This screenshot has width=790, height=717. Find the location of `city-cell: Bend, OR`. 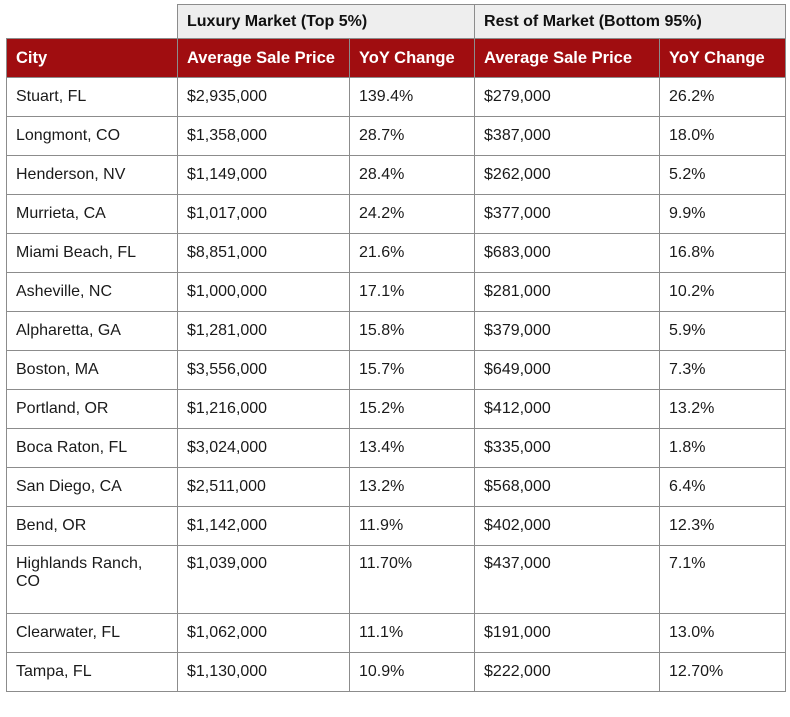

city-cell: Bend, OR is located at coordinates (92, 526).